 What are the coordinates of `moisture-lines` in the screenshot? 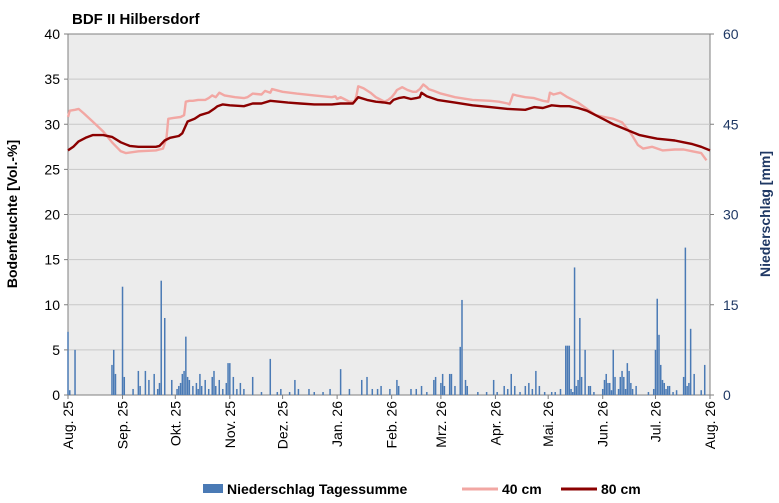 It's located at (388, 122).